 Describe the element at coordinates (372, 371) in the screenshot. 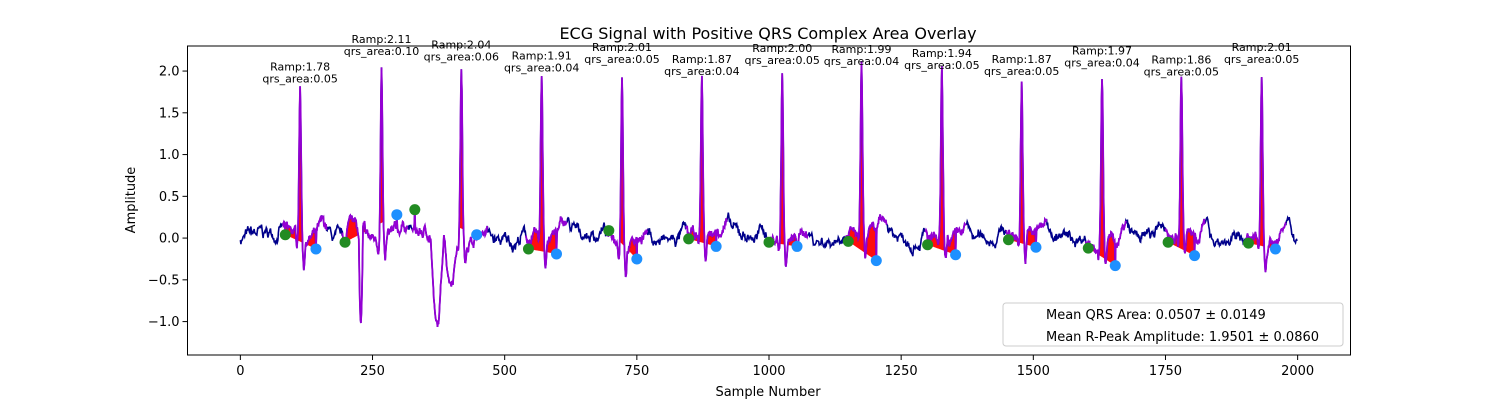

I see `x-tick-label: 250` at that location.